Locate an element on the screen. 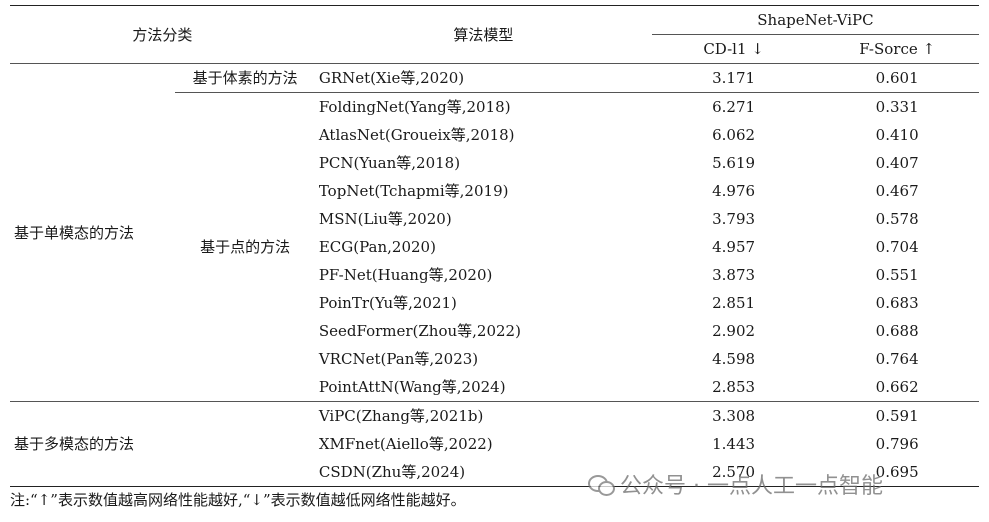  group-multi-modal: 基于多模态的方法 is located at coordinates (74, 444).